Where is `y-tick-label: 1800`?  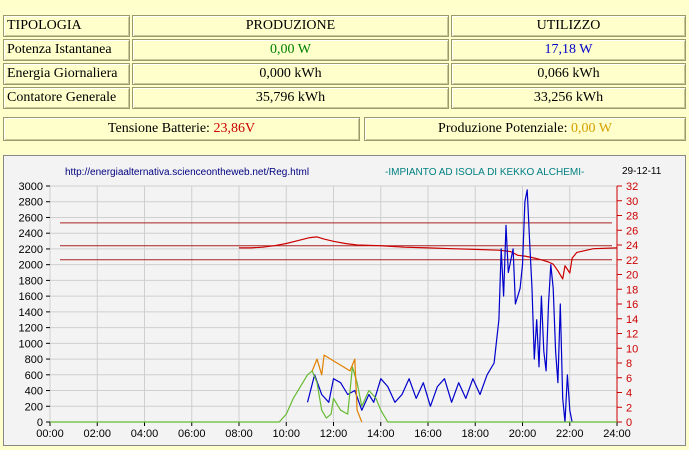 y-tick-label: 1800 is located at coordinates (31, 281).